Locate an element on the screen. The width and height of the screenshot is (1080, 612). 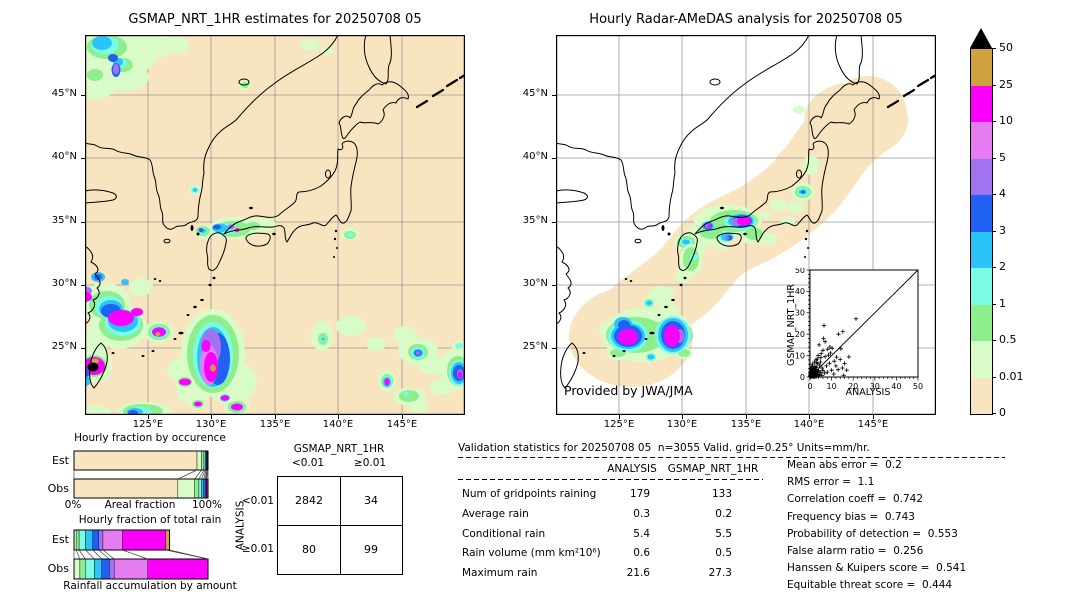
divider-dashed is located at coordinates (731, 457).